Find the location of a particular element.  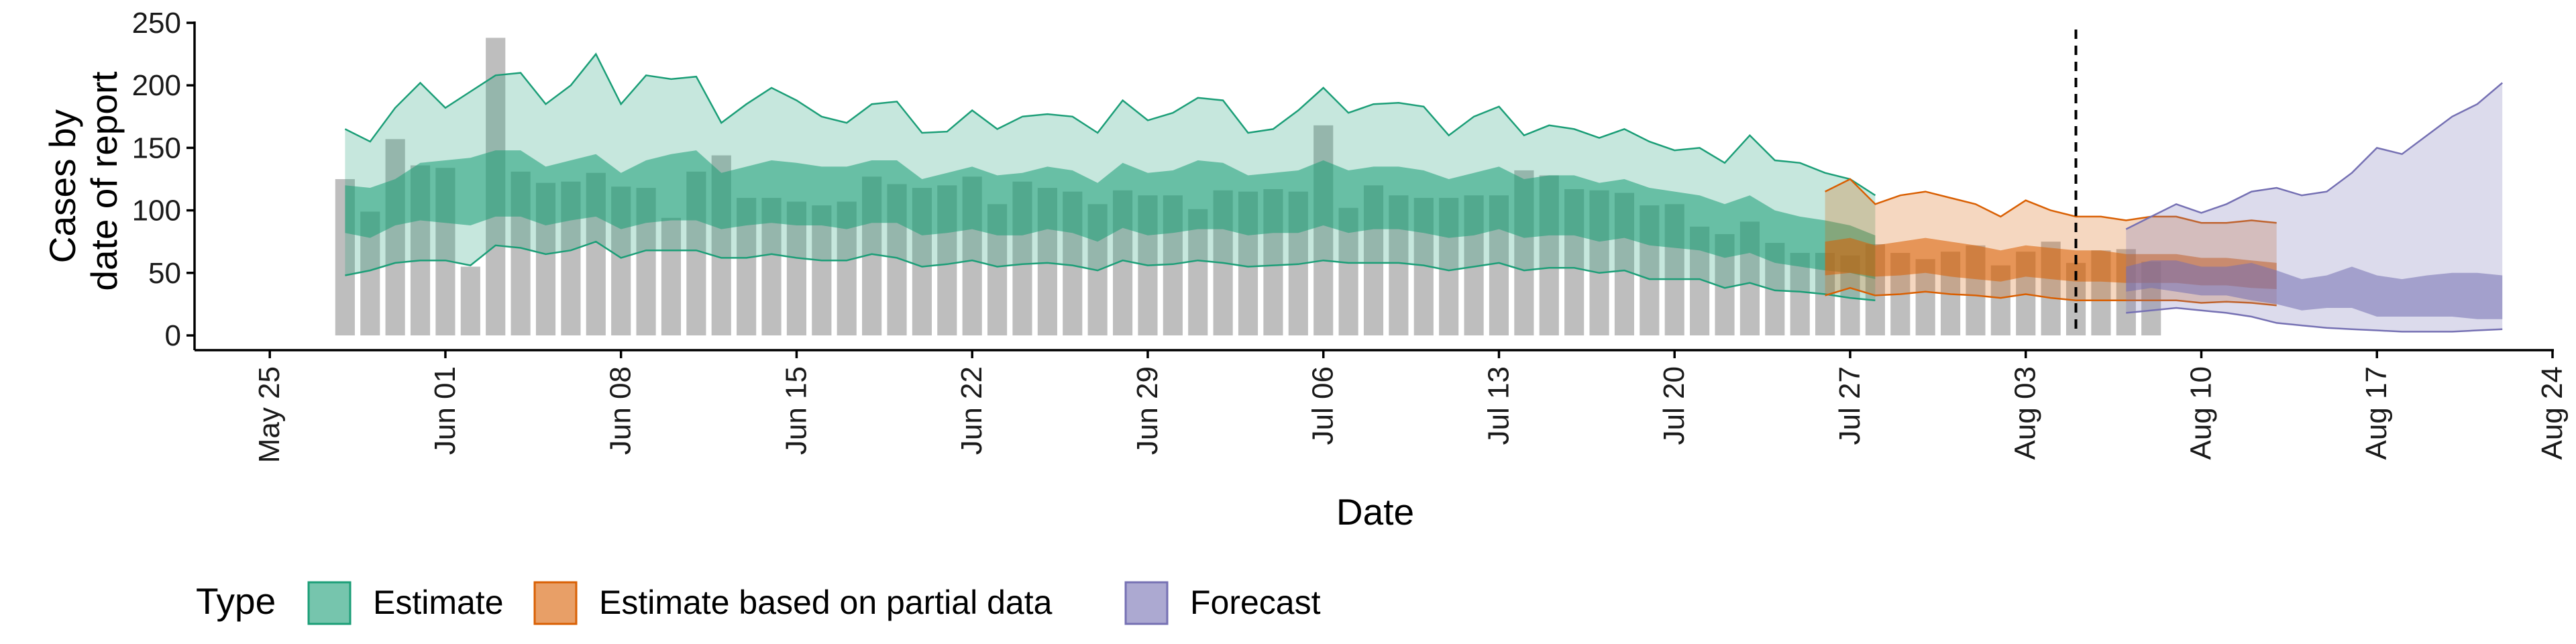

forecast-upper-line is located at coordinates (2314, 156).